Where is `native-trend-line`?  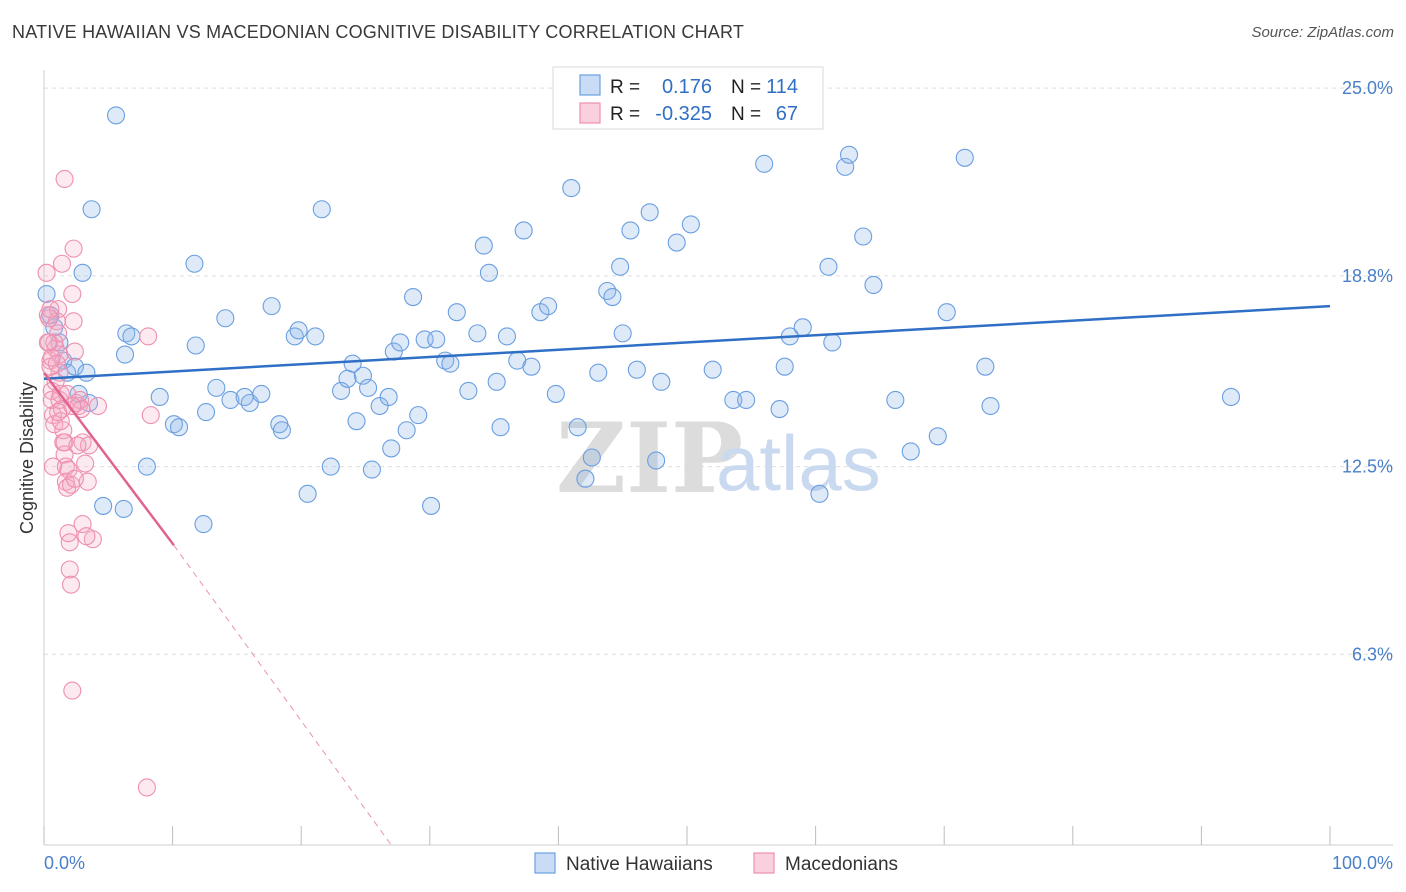 native-trend-line is located at coordinates (687, 342).